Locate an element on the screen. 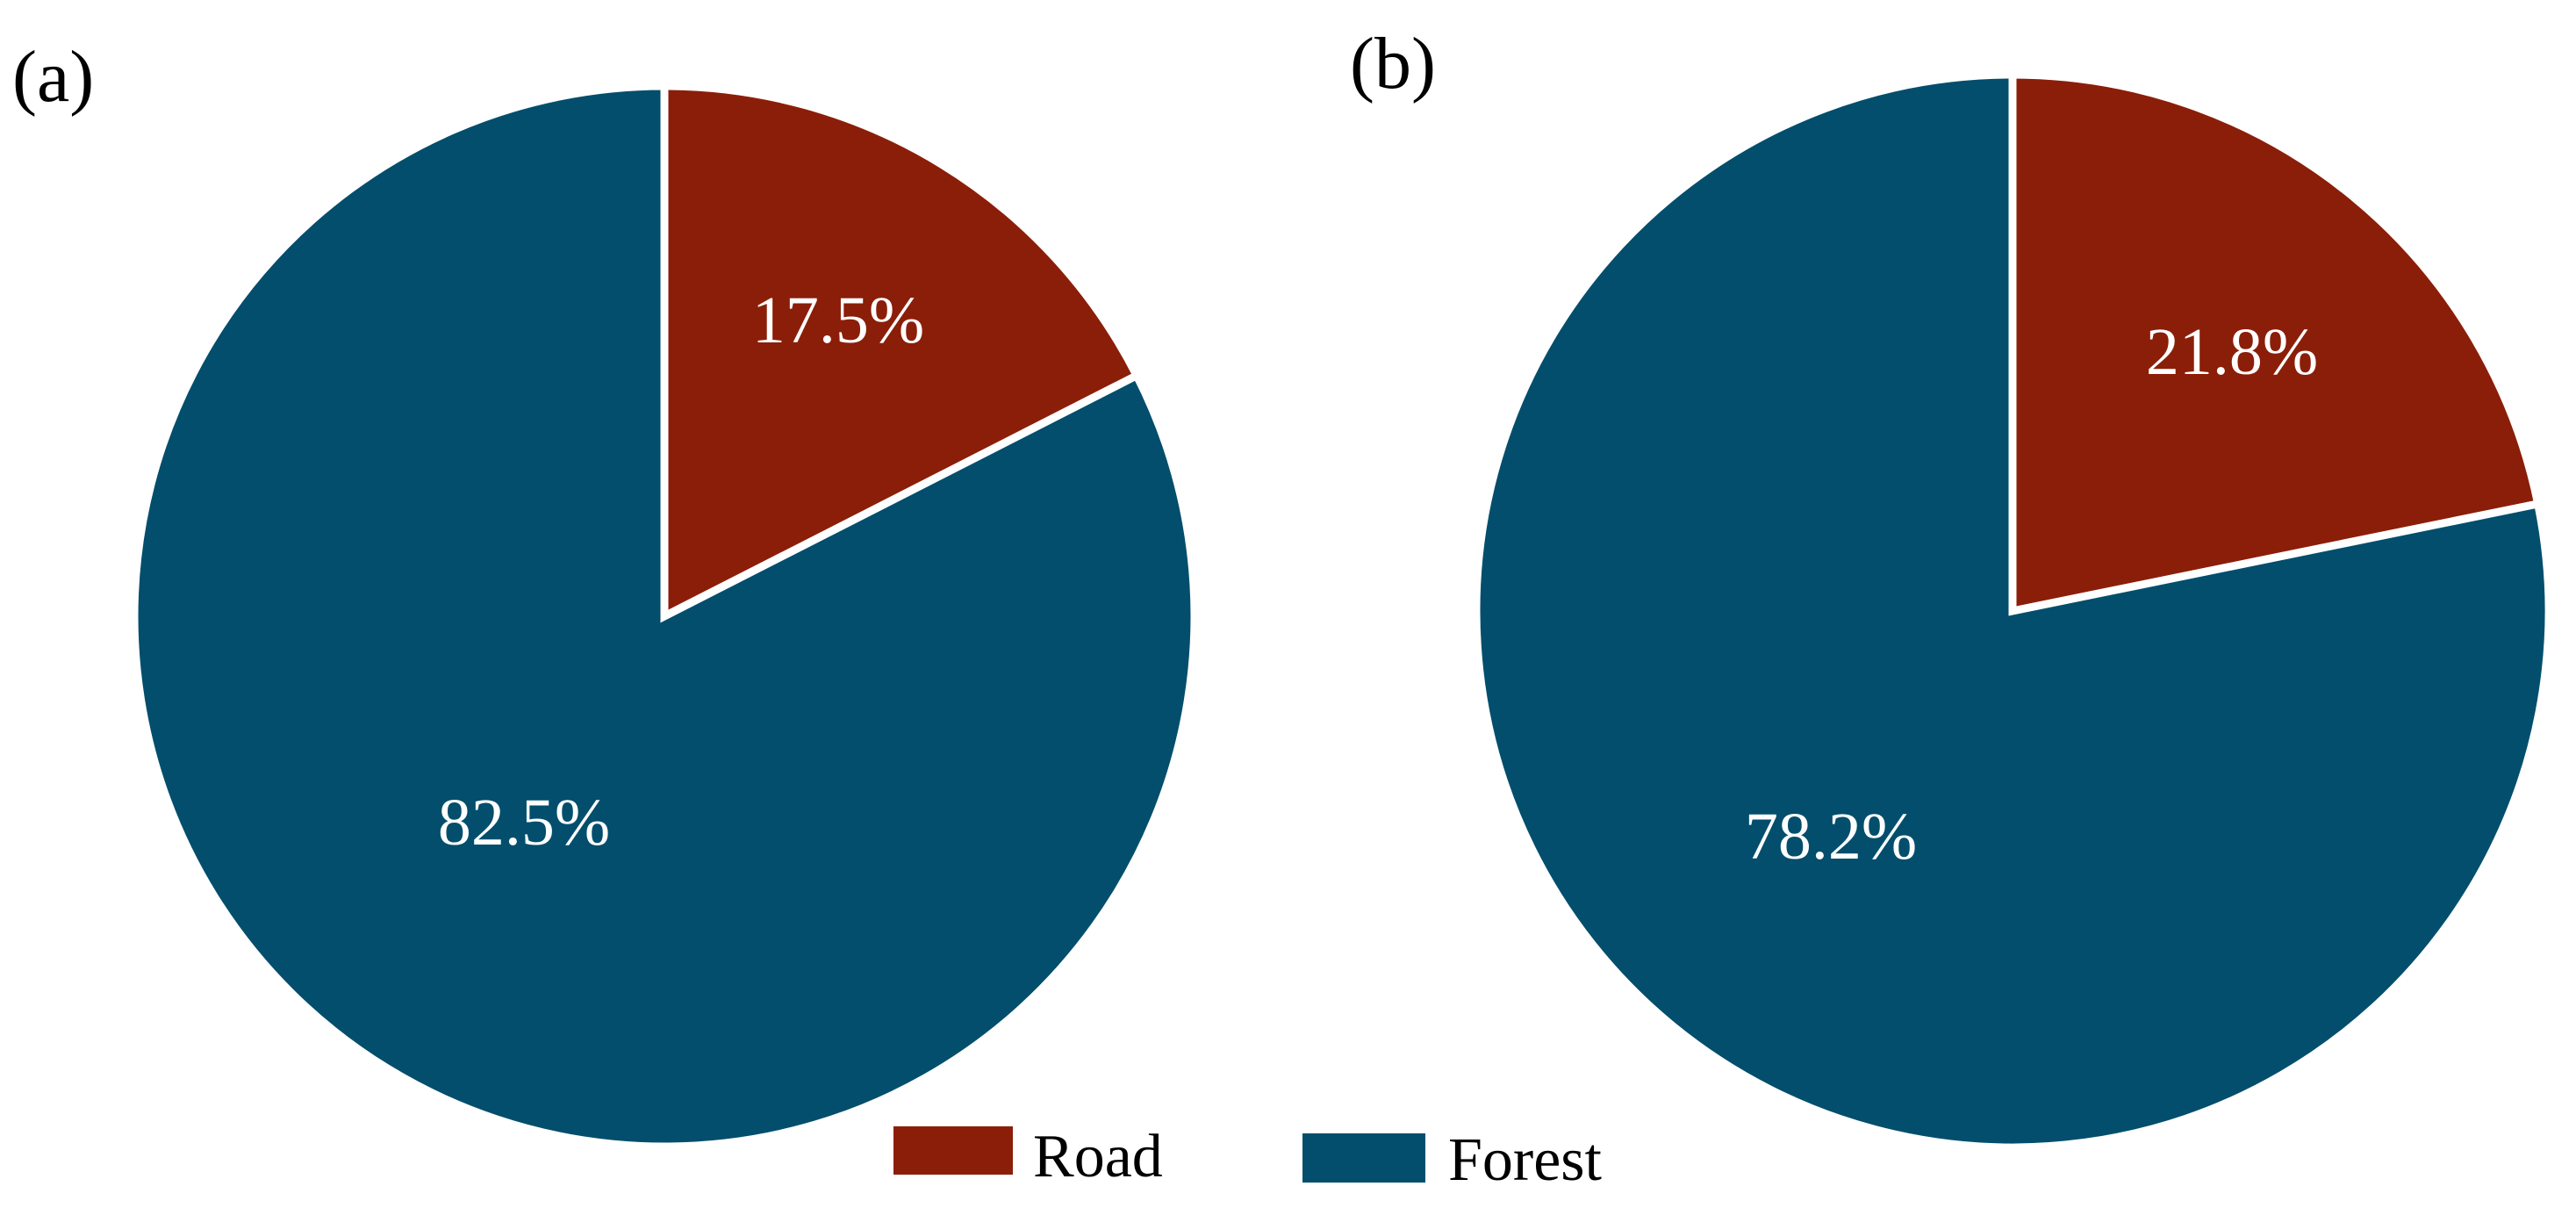 The image size is (2576, 1208). pie-slice-b-road is located at coordinates (2276, 343).